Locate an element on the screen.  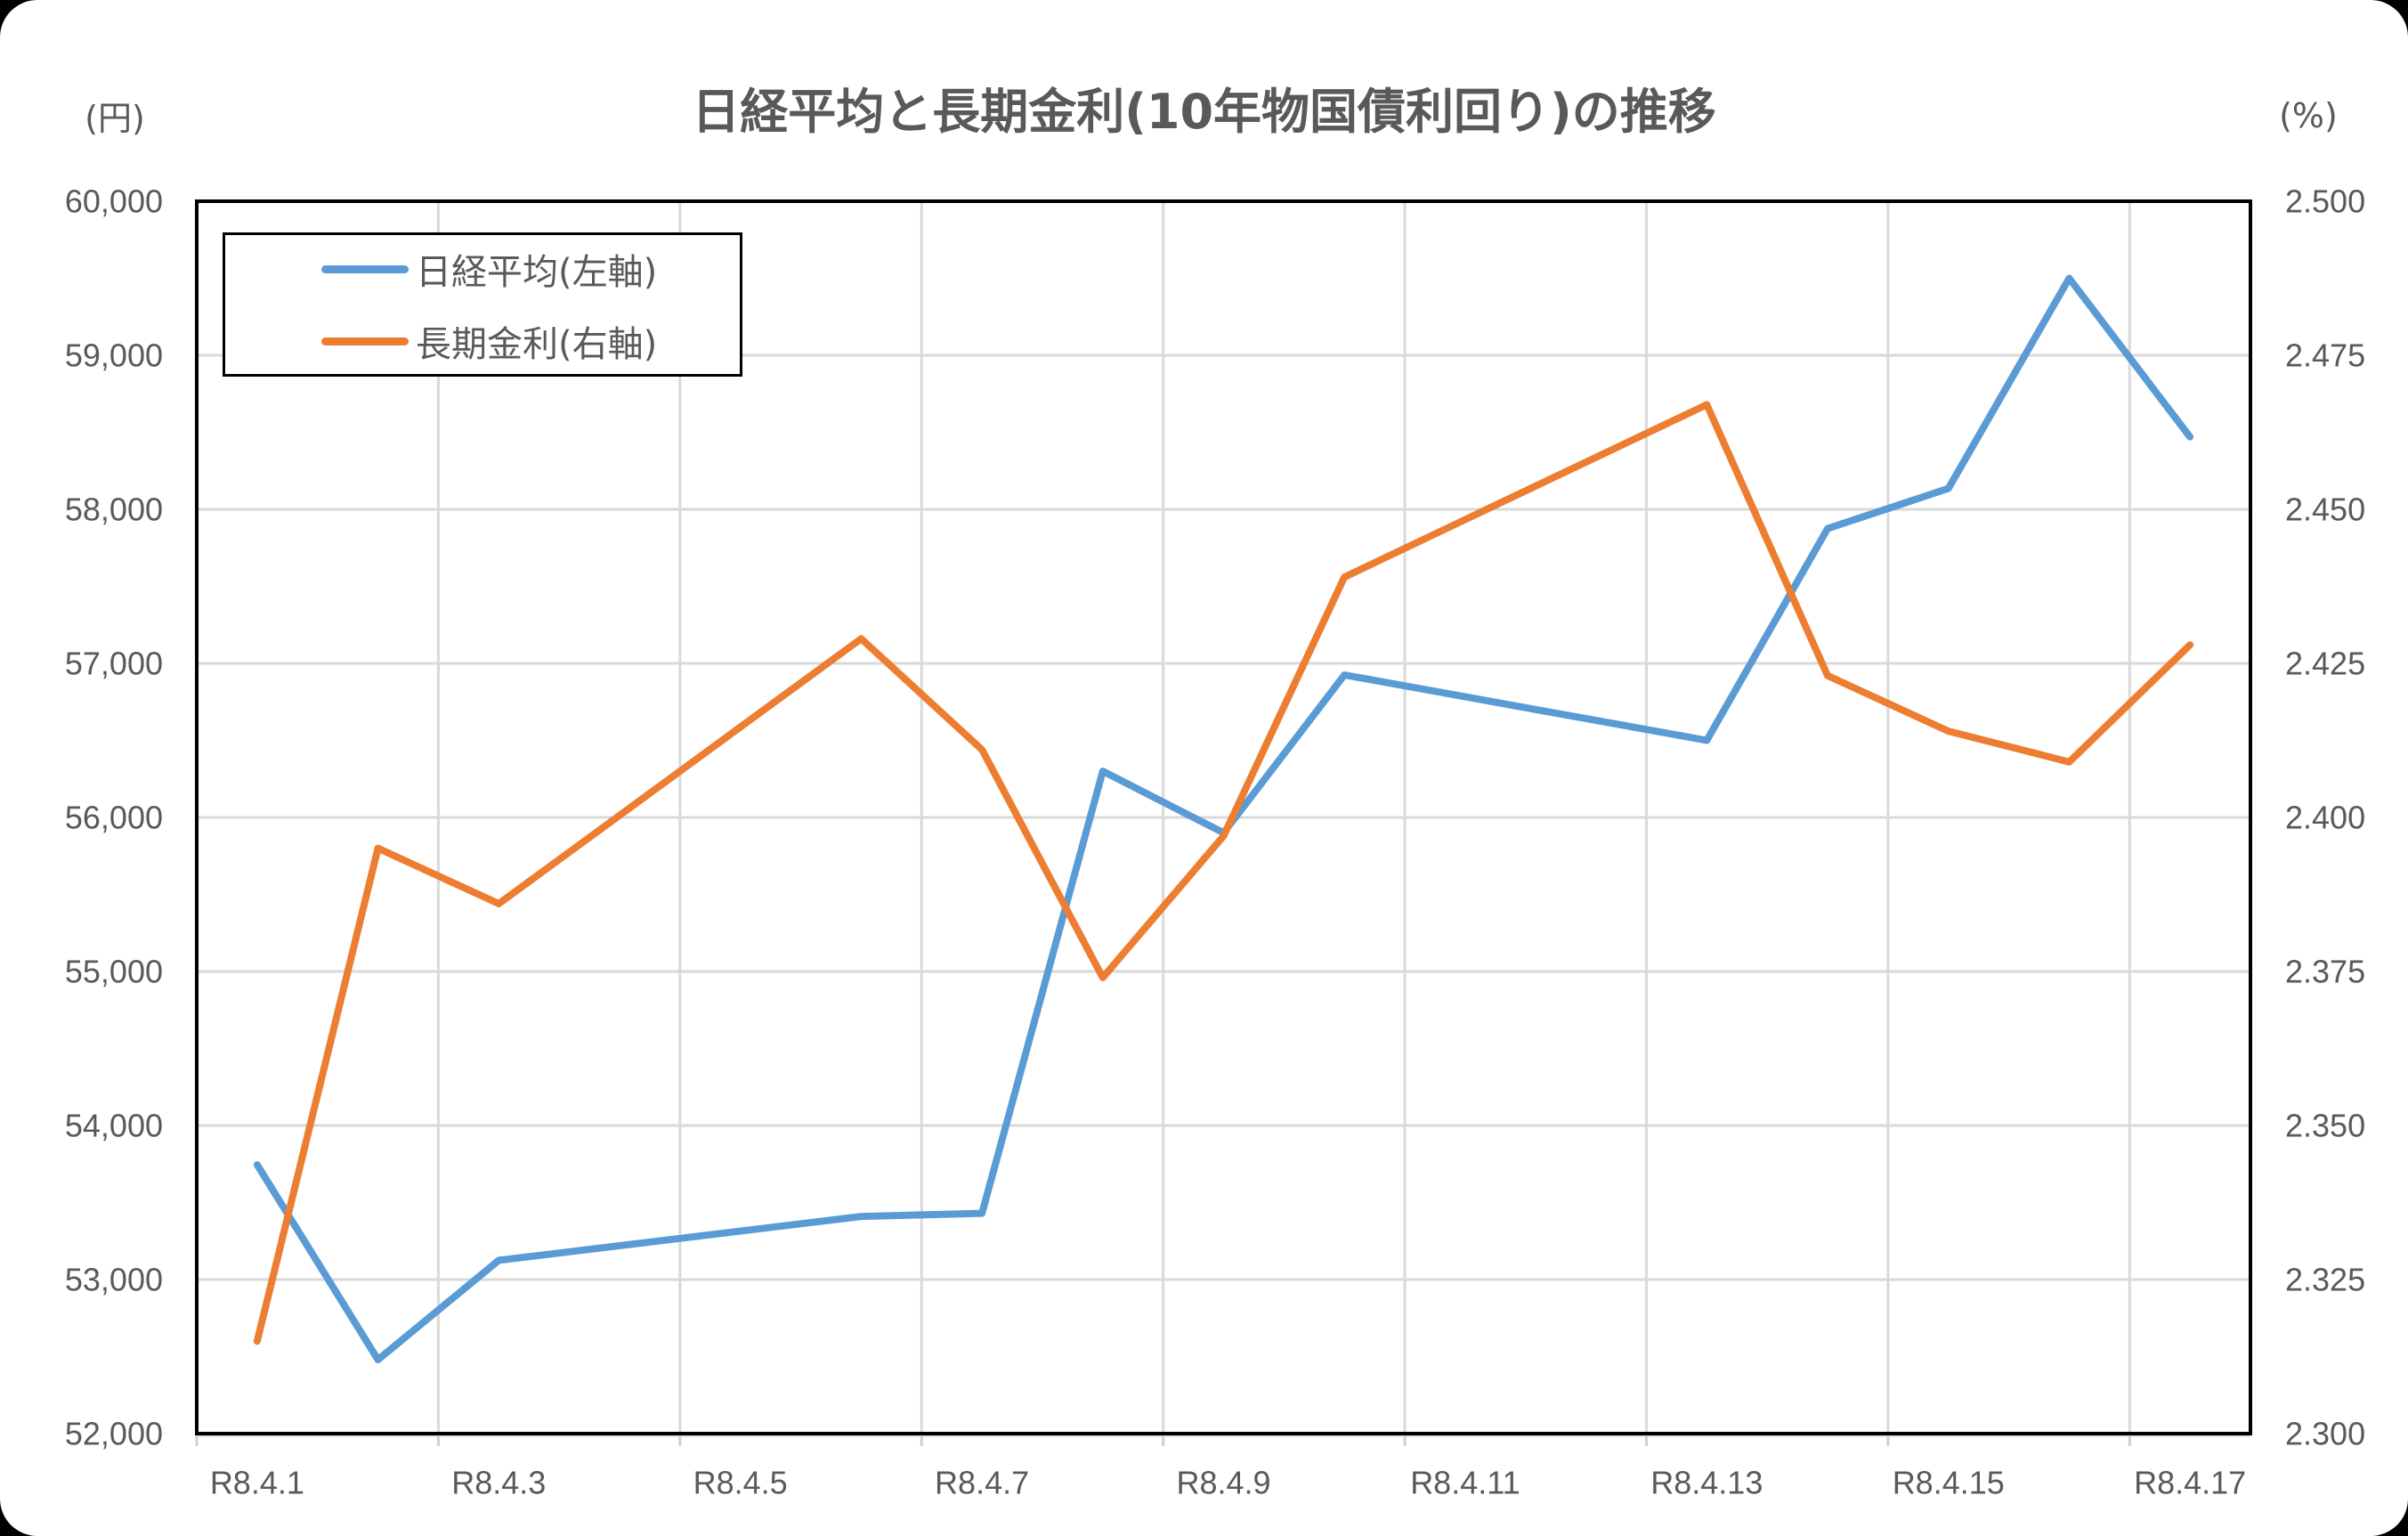
left-axis-unit-label: (円) is located at coordinates (115, 118).